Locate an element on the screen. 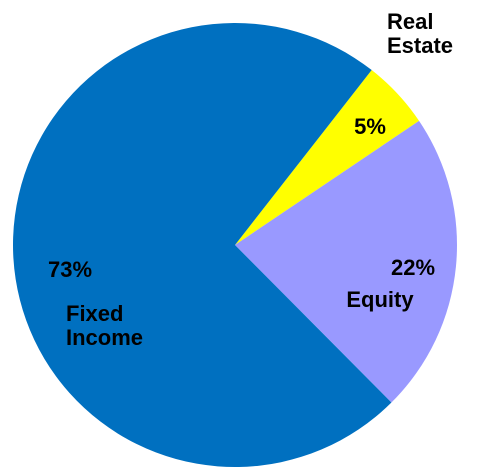 This screenshot has width=485, height=469. category-label: Fixed Income is located at coordinates (105, 325).